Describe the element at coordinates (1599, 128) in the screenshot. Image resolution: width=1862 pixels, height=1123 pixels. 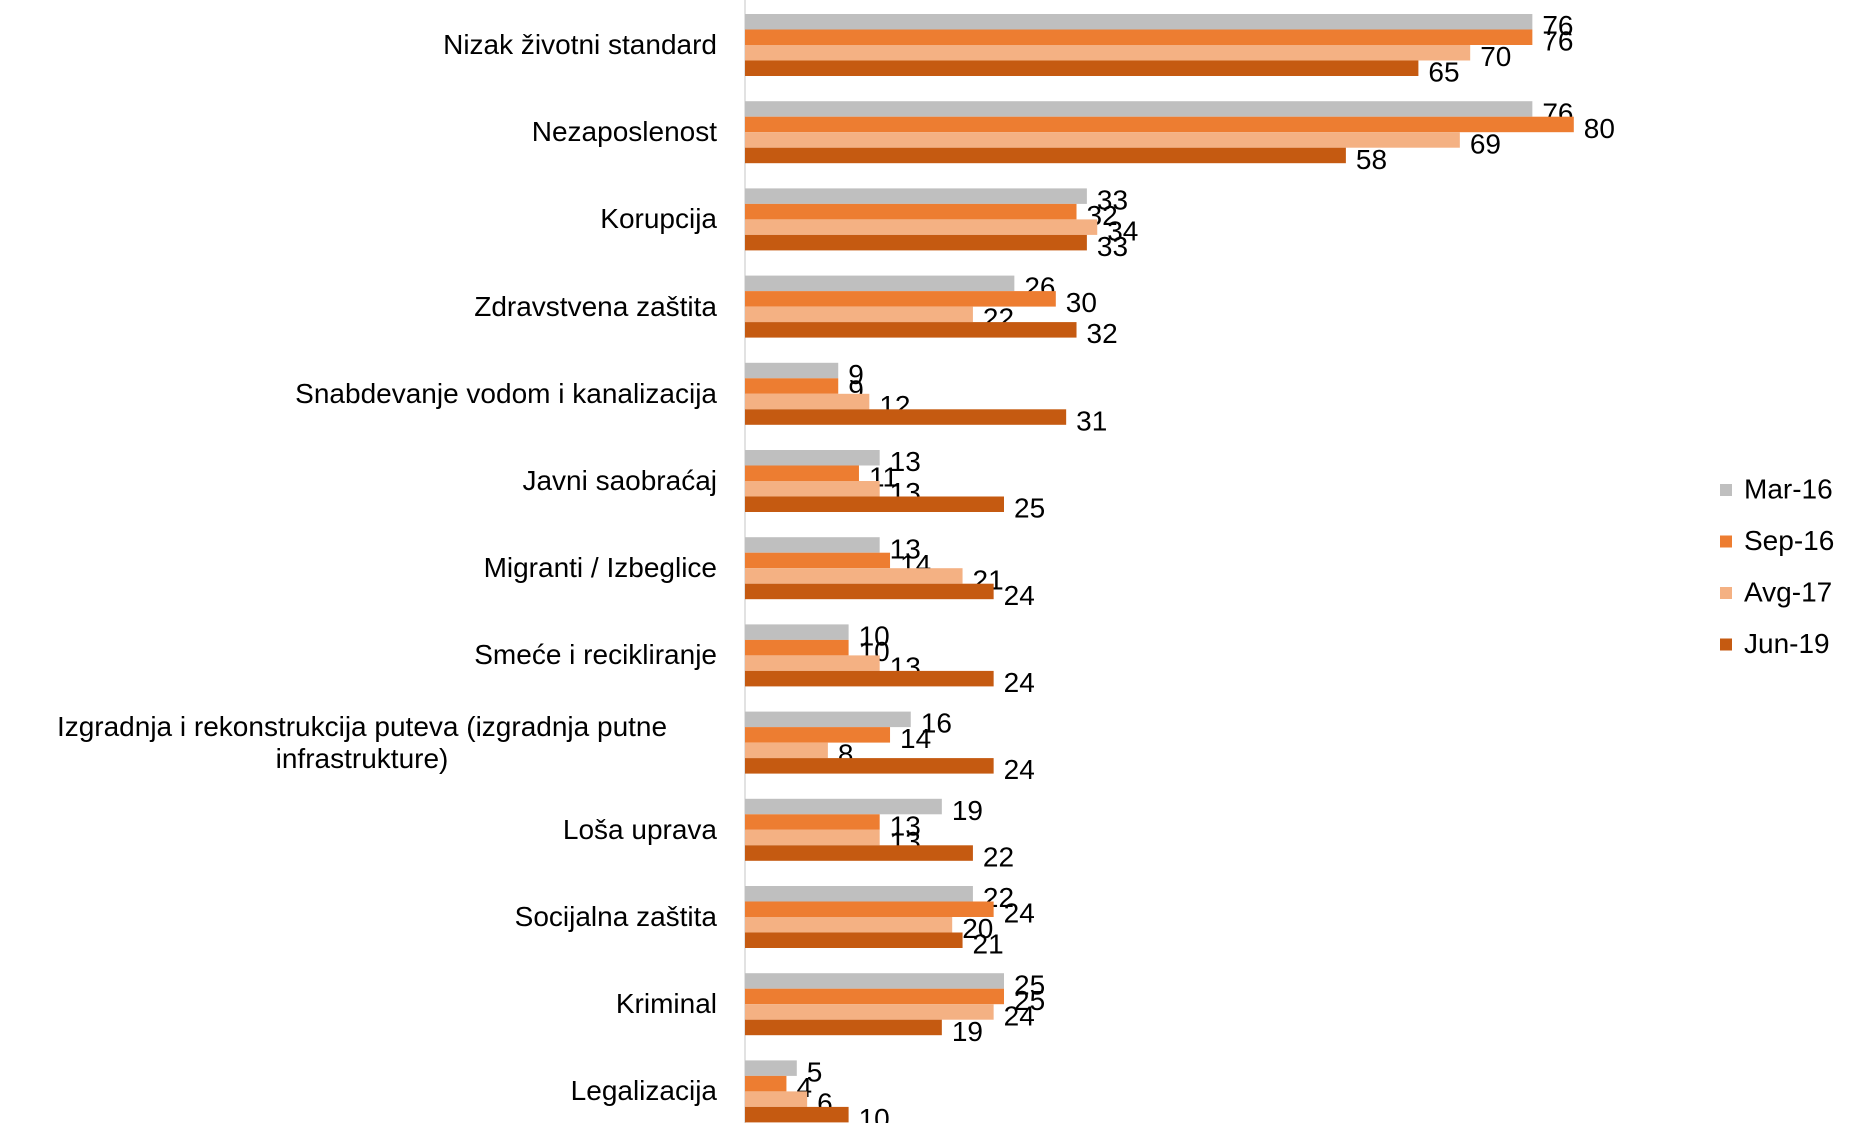
I see `value-label: 80` at that location.